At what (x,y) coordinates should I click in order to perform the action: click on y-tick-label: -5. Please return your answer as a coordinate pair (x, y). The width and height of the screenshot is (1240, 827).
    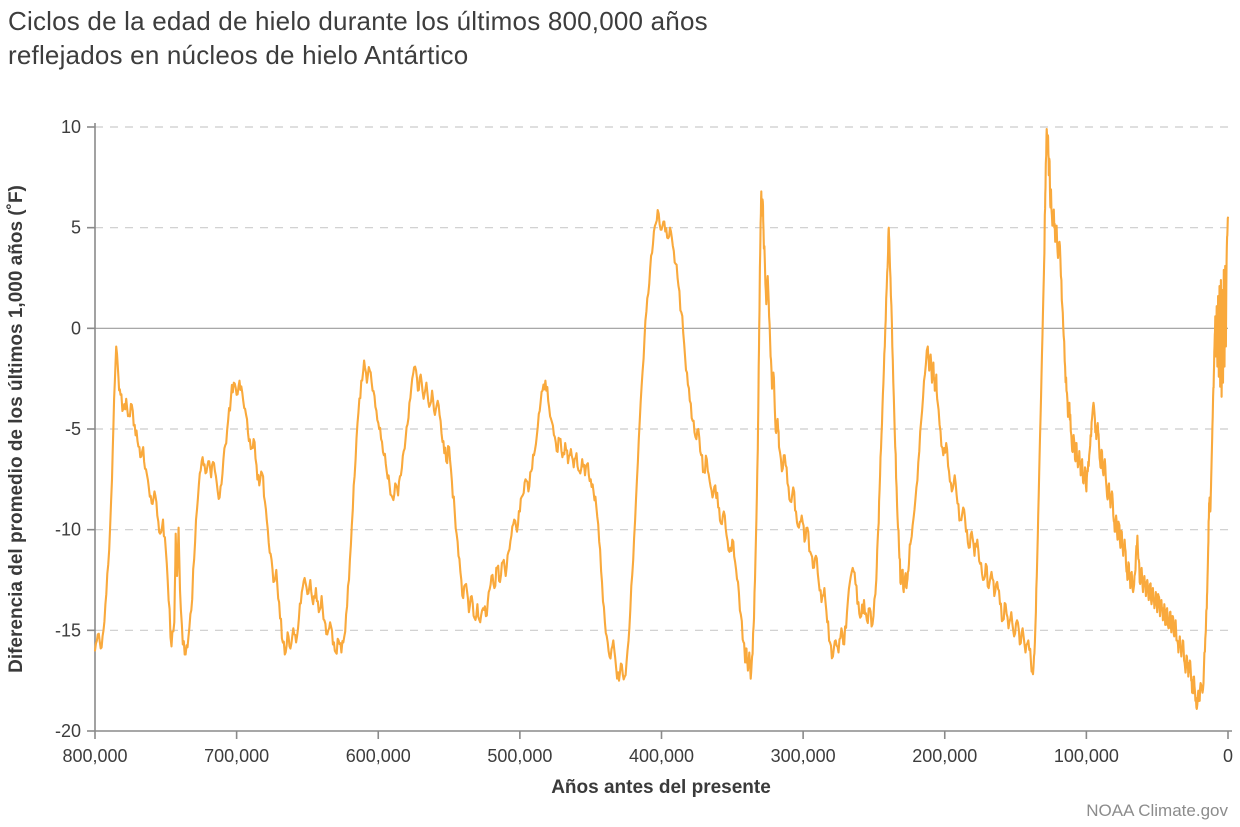
    Looking at the image, I should click on (73, 429).